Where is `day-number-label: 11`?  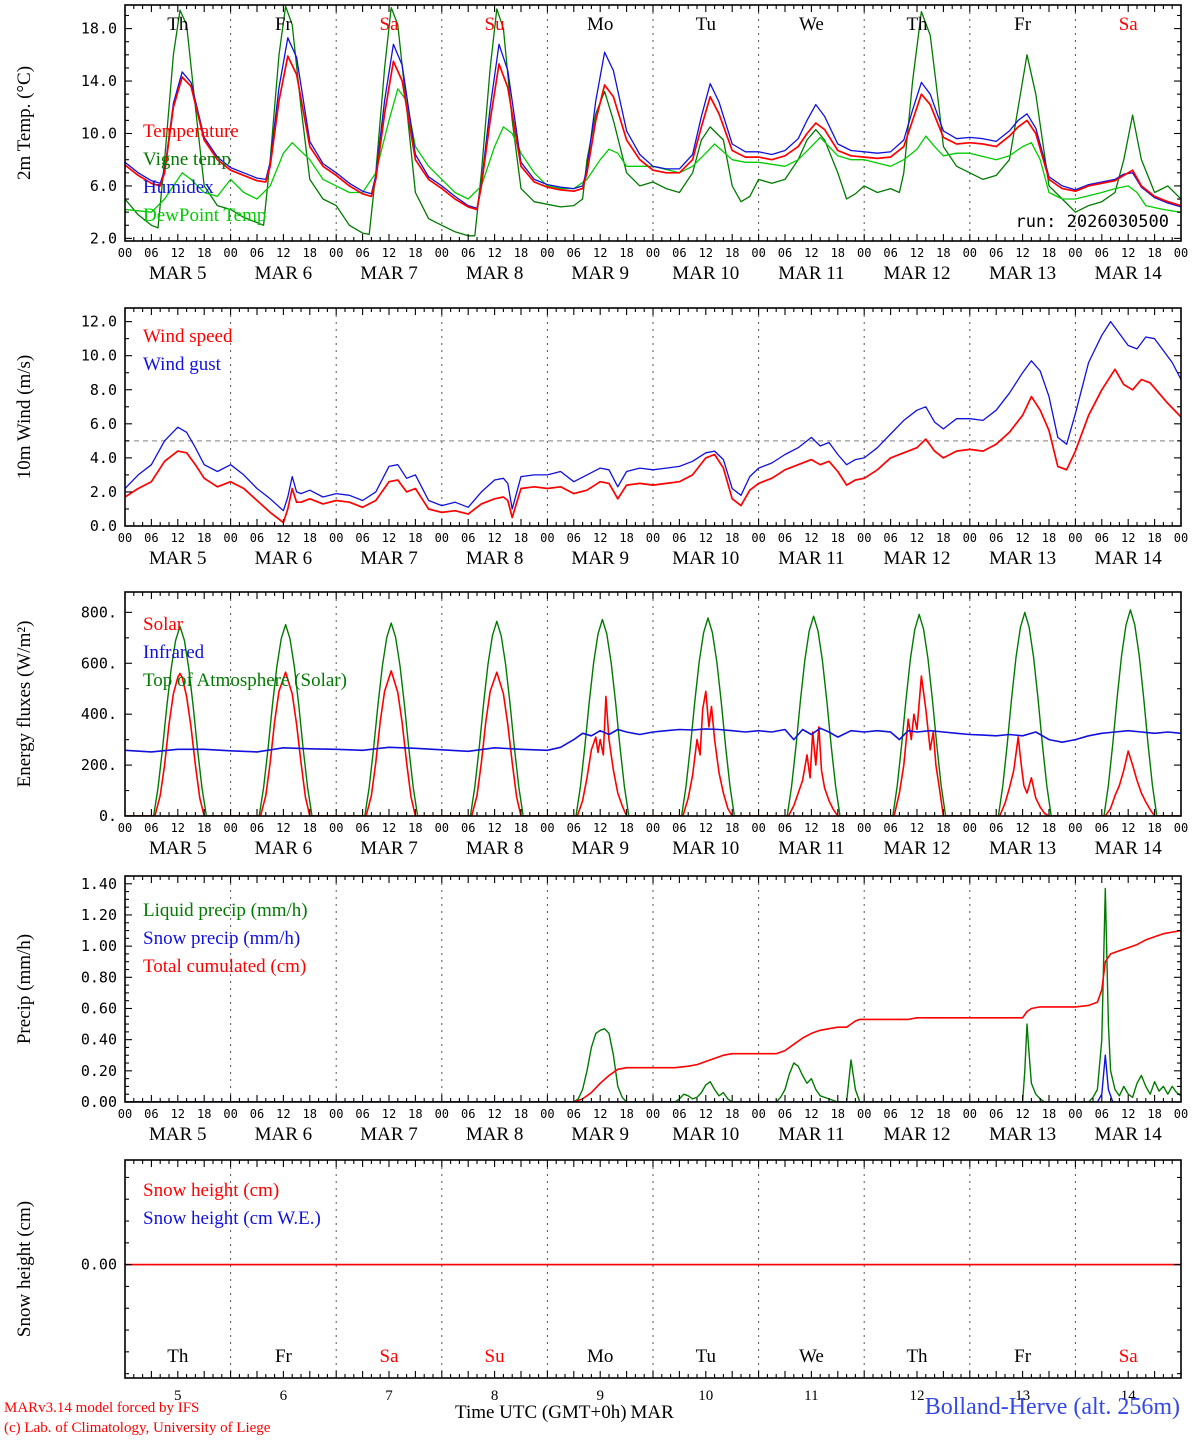
day-number-label: 11 is located at coordinates (811, 1396).